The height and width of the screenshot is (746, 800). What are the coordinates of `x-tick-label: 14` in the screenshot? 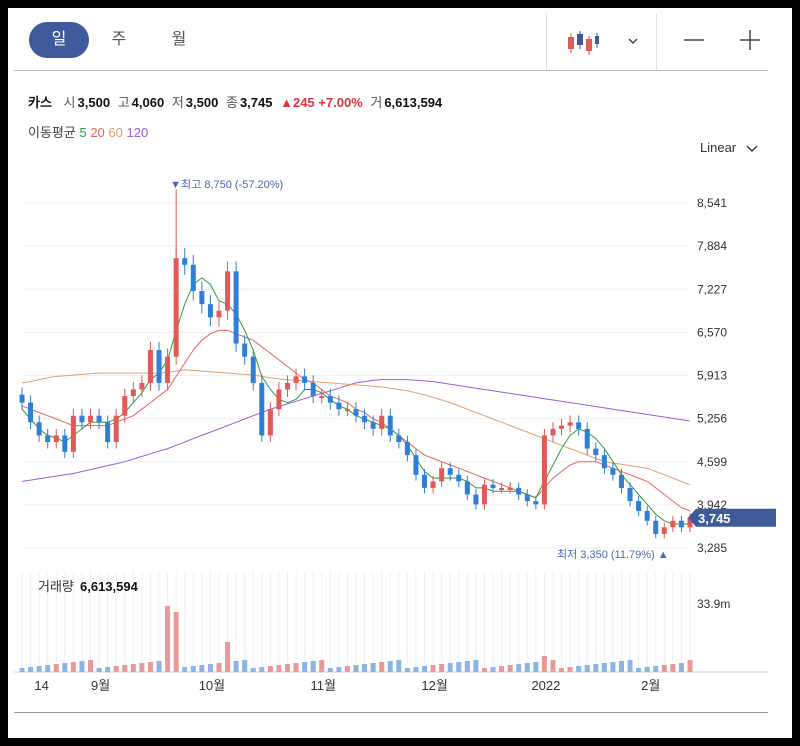 It's located at (41, 685).